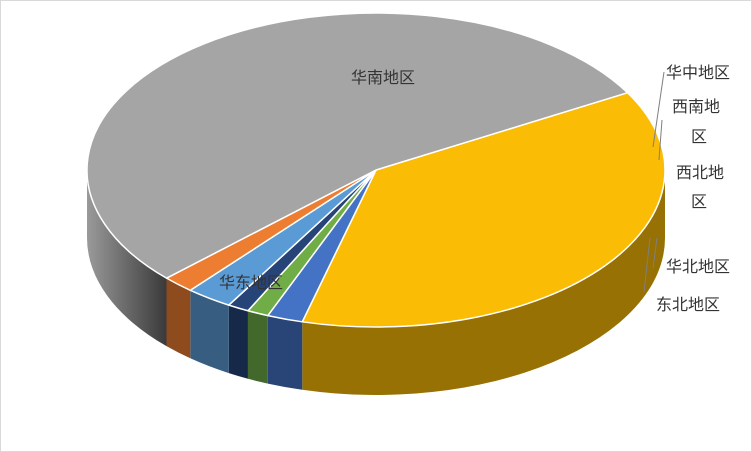  I want to click on slice-label-4: 华北地区, so click(698, 266).